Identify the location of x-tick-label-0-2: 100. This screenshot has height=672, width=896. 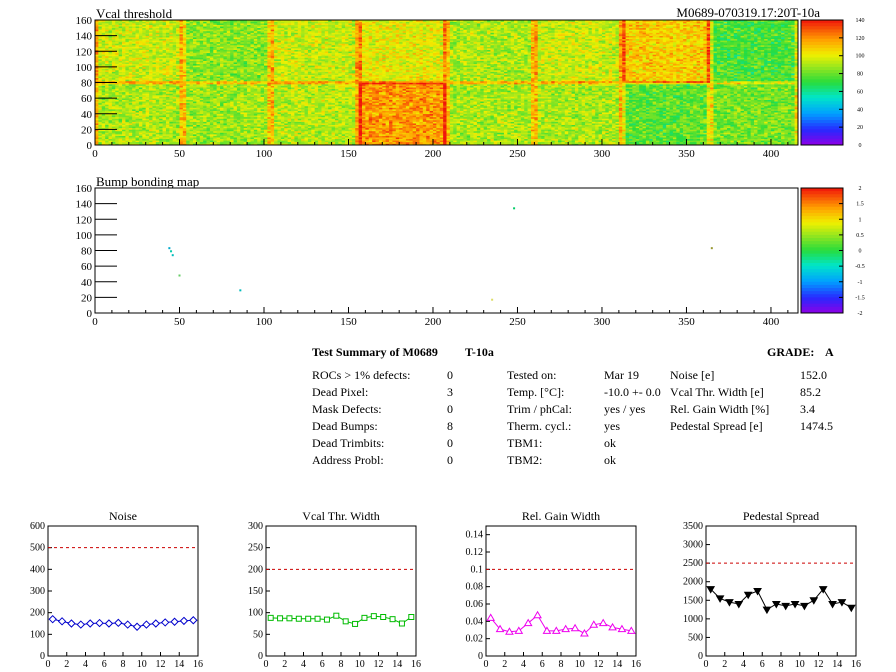
(264, 154).